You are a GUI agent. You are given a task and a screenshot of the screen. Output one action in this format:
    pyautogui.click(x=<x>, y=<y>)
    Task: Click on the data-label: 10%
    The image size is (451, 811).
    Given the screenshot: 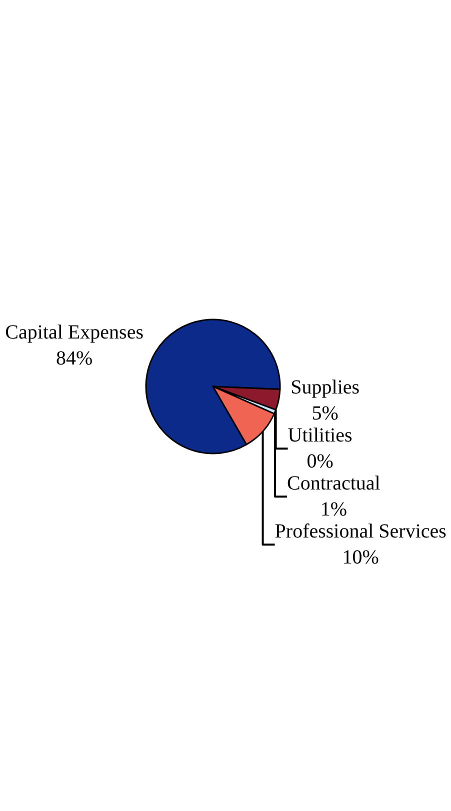 What is the action you would take?
    pyautogui.click(x=360, y=557)
    